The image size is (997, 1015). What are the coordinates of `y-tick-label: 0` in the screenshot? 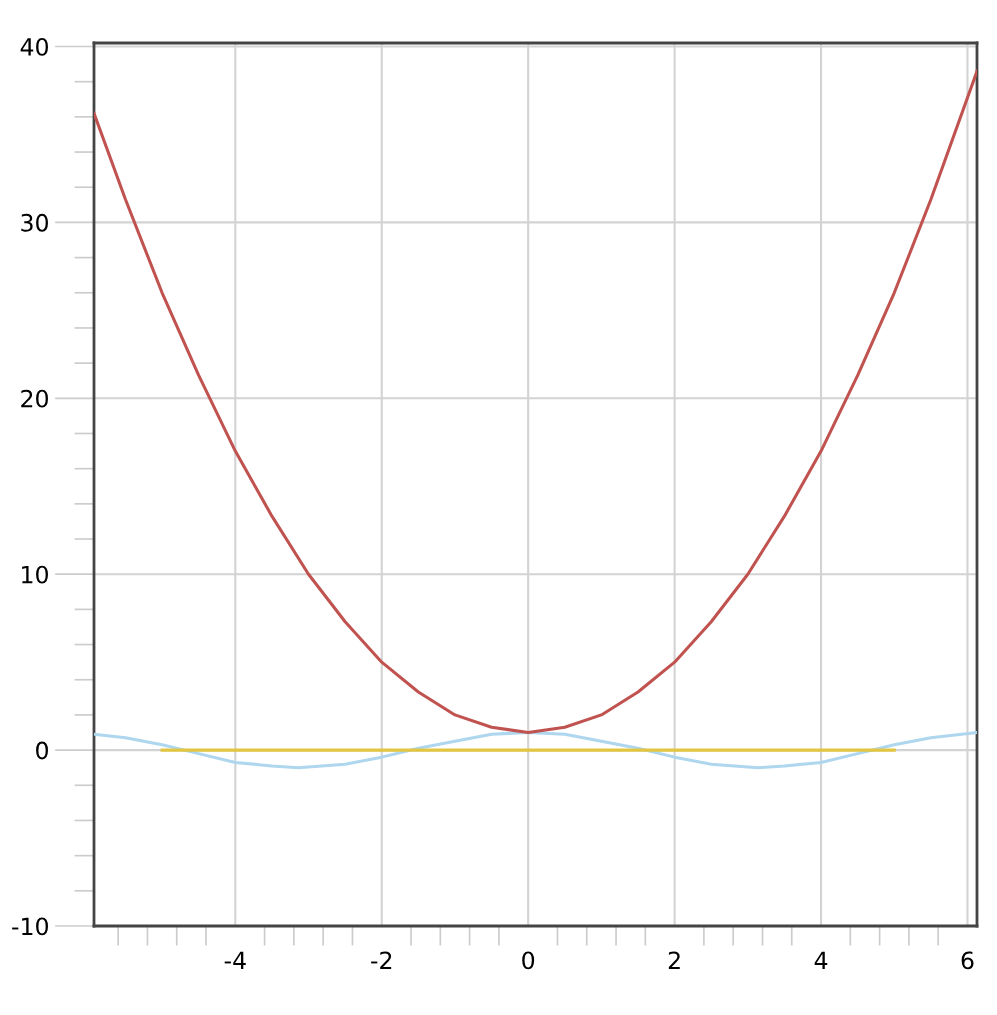 It's located at (42, 750).